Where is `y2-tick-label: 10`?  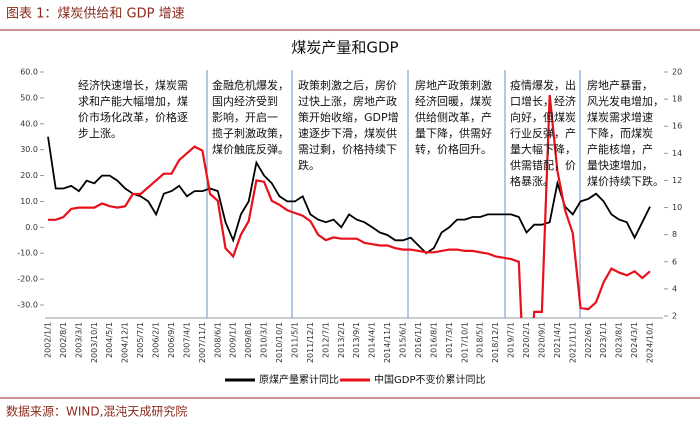 y2-tick-label: 10 is located at coordinates (677, 207).